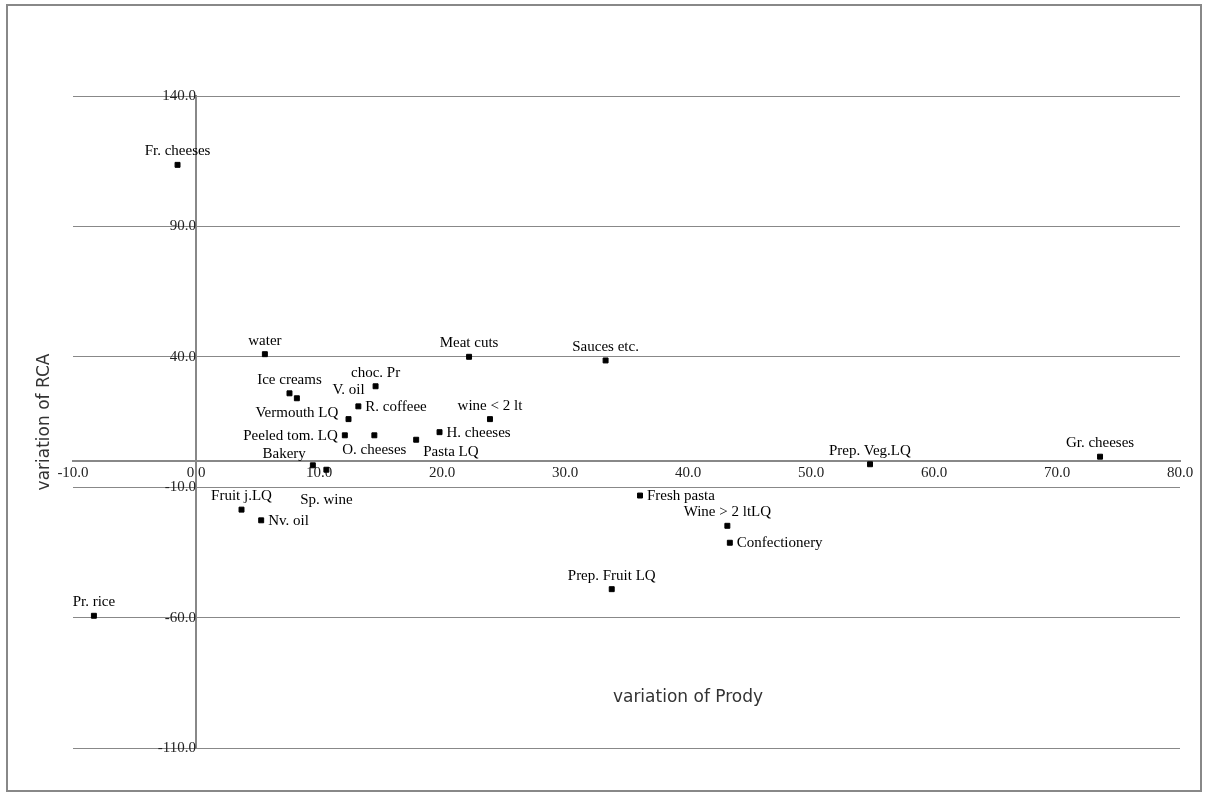 The height and width of the screenshot is (798, 1212). Describe the element at coordinates (265, 339) in the screenshot. I see `annotation: water` at that location.